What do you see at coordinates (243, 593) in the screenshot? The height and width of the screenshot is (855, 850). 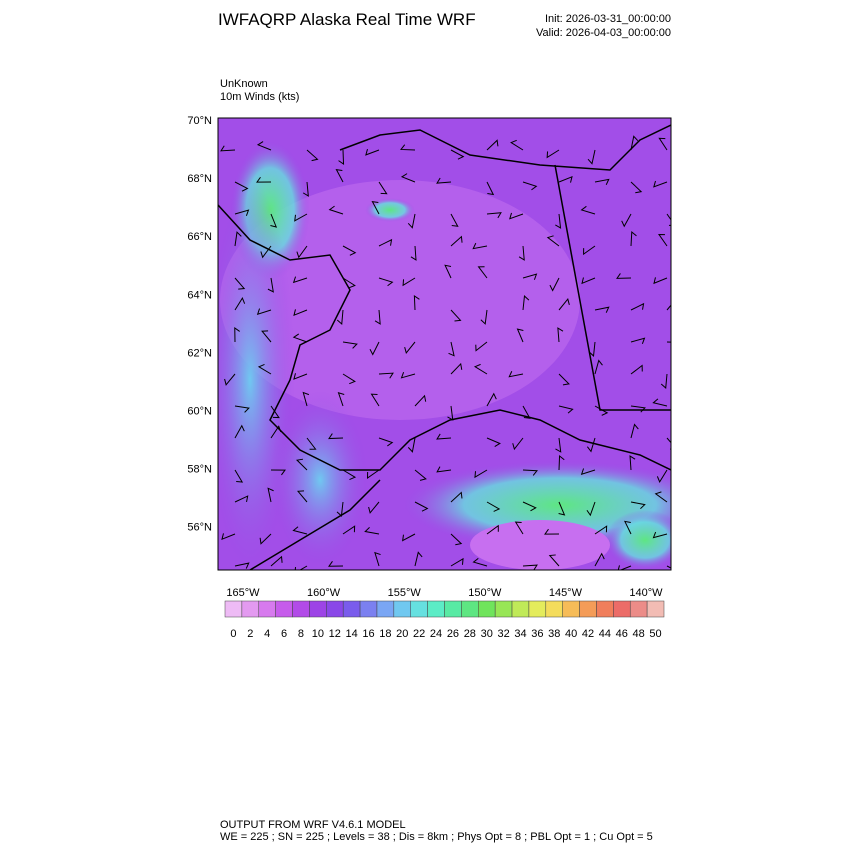 I see `lon-label: 165°W` at bounding box center [243, 593].